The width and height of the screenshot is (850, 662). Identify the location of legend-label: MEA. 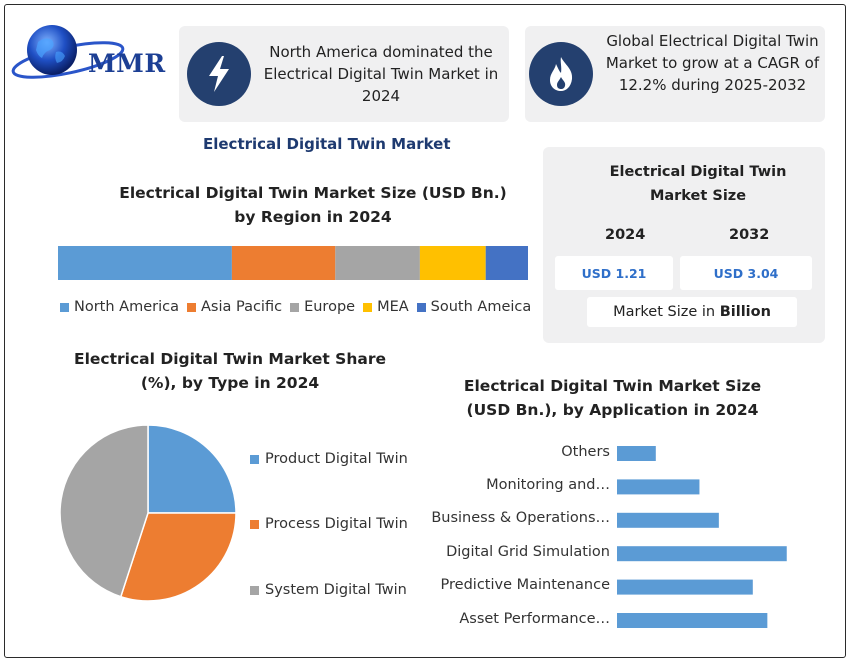
(393, 307).